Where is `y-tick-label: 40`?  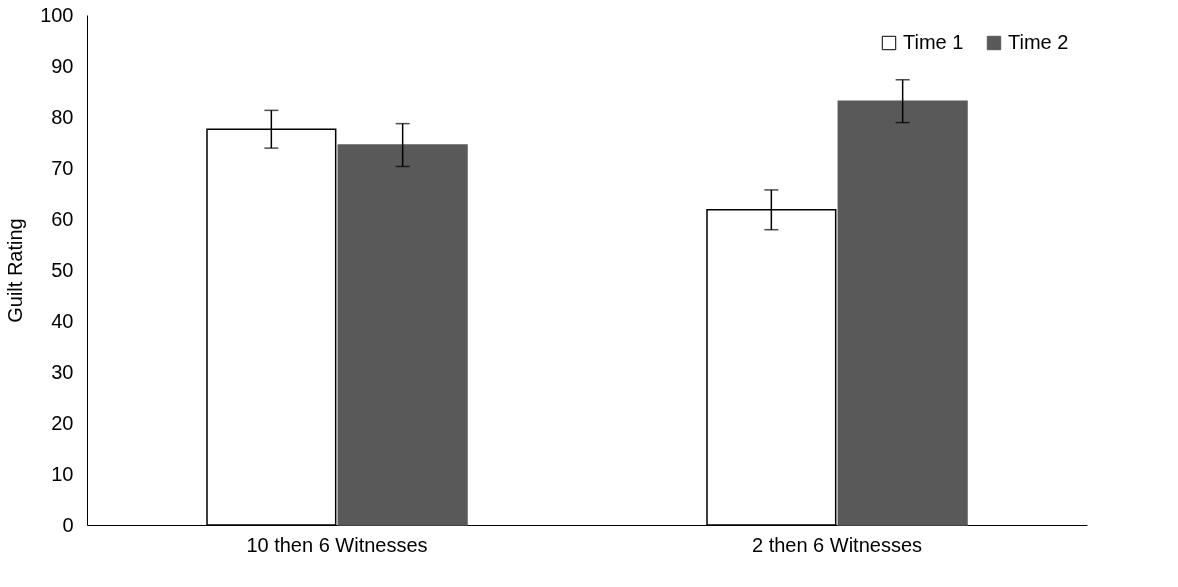 y-tick-label: 40 is located at coordinates (62, 320).